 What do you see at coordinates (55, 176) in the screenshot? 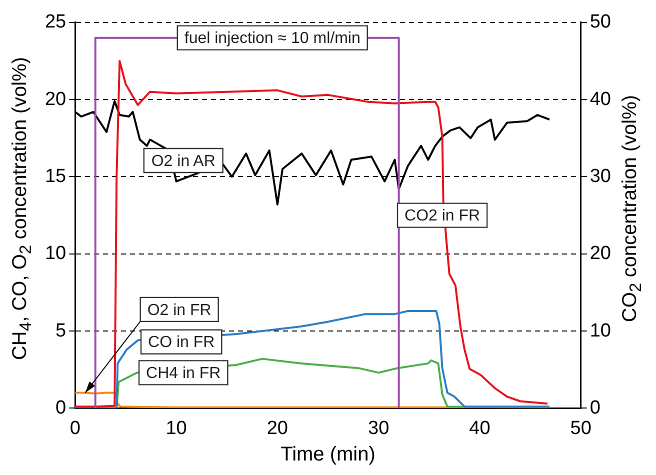
I see `y-tick-label: 15` at bounding box center [55, 176].